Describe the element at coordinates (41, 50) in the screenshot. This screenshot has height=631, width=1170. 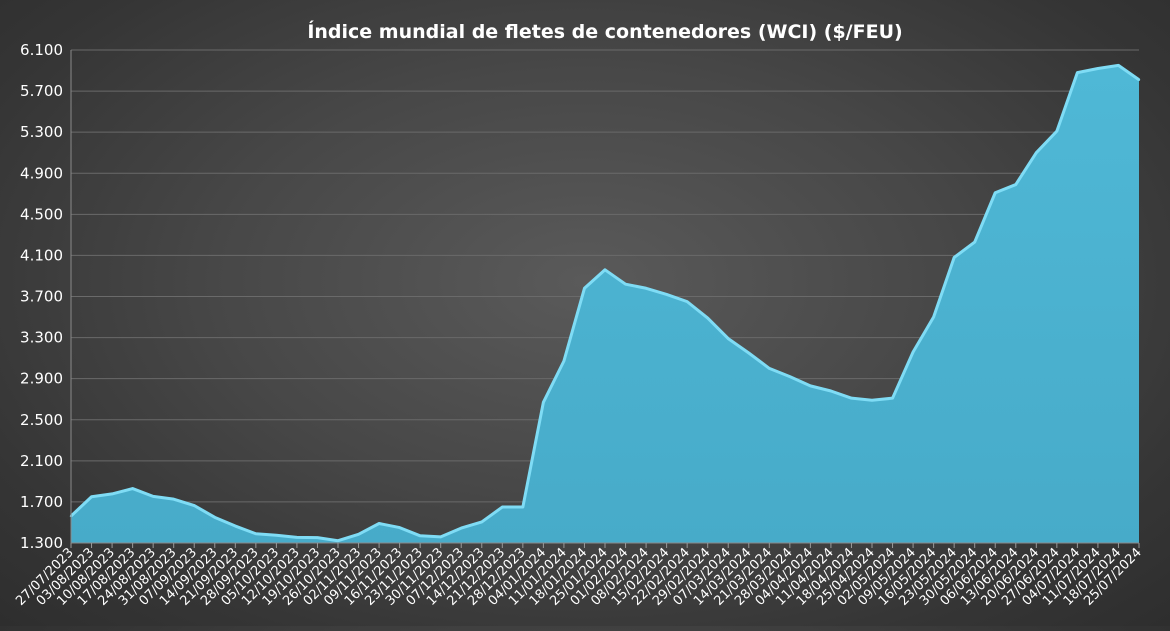
I see `y-tick-label: 6.100` at that location.